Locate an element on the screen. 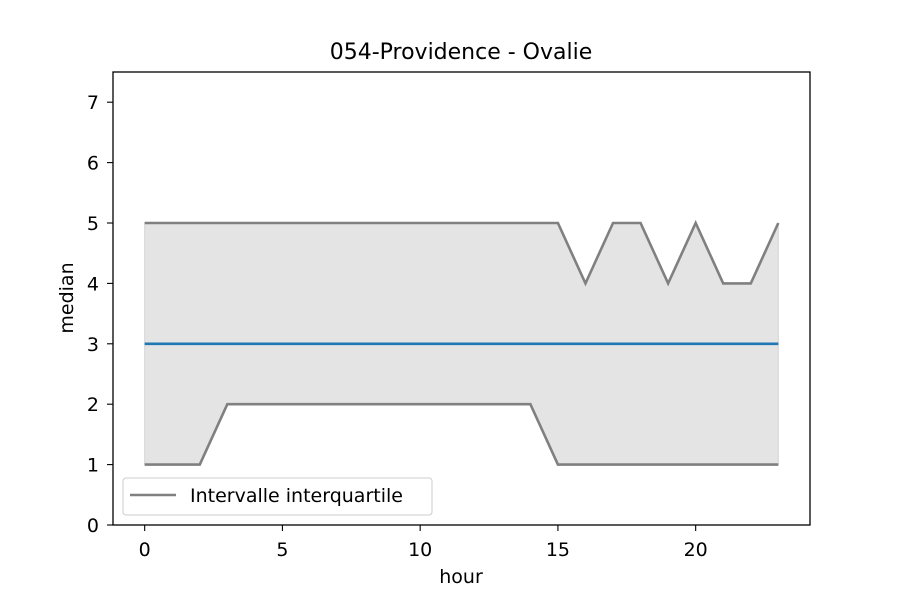 Image resolution: width=900 pixels, height=600 pixels. legend-box is located at coordinates (277, 496).